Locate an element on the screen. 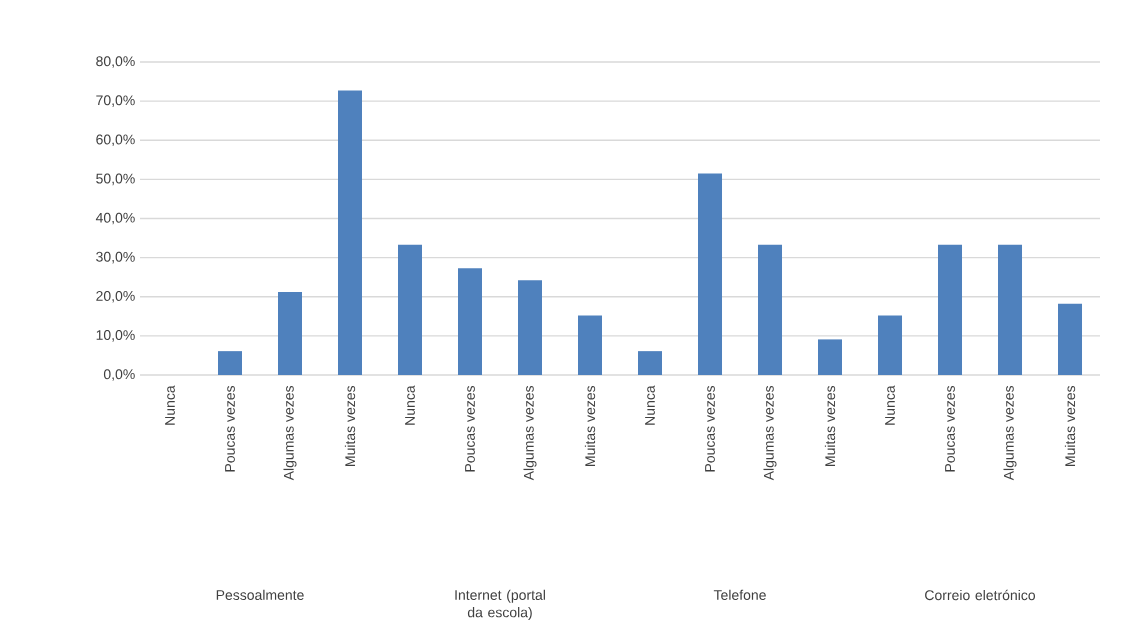 Image resolution: width=1146 pixels, height=625 pixels. y-tick-label: 60,0% is located at coordinates (115, 140).